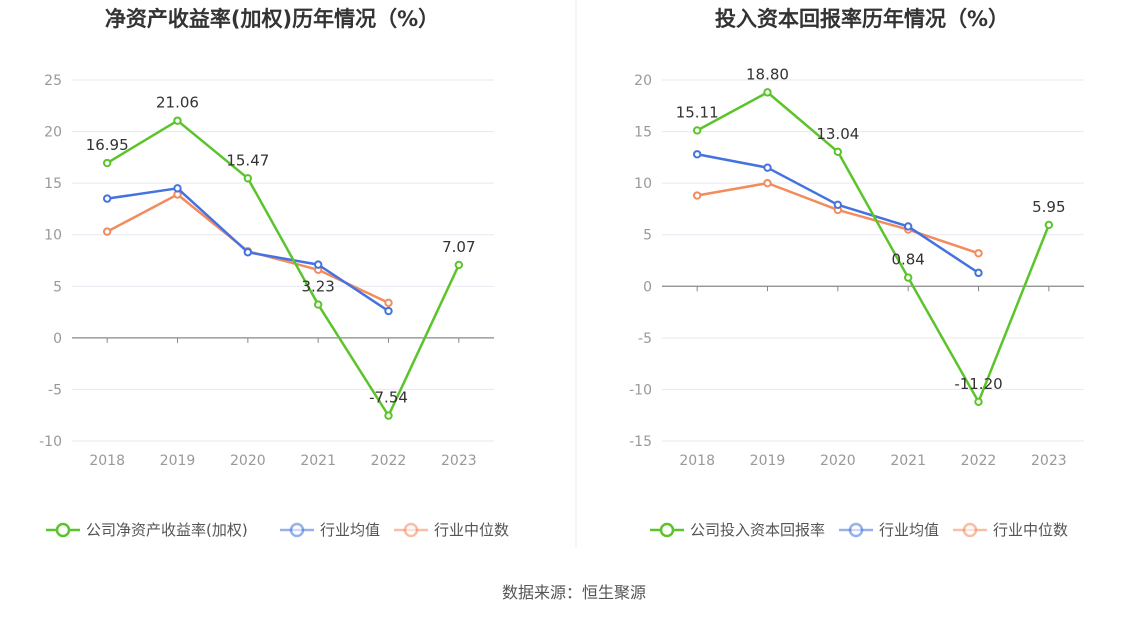 The width and height of the screenshot is (1148, 619). Describe the element at coordinates (837, 134) in the screenshot. I see `data-label: 13.04` at that location.